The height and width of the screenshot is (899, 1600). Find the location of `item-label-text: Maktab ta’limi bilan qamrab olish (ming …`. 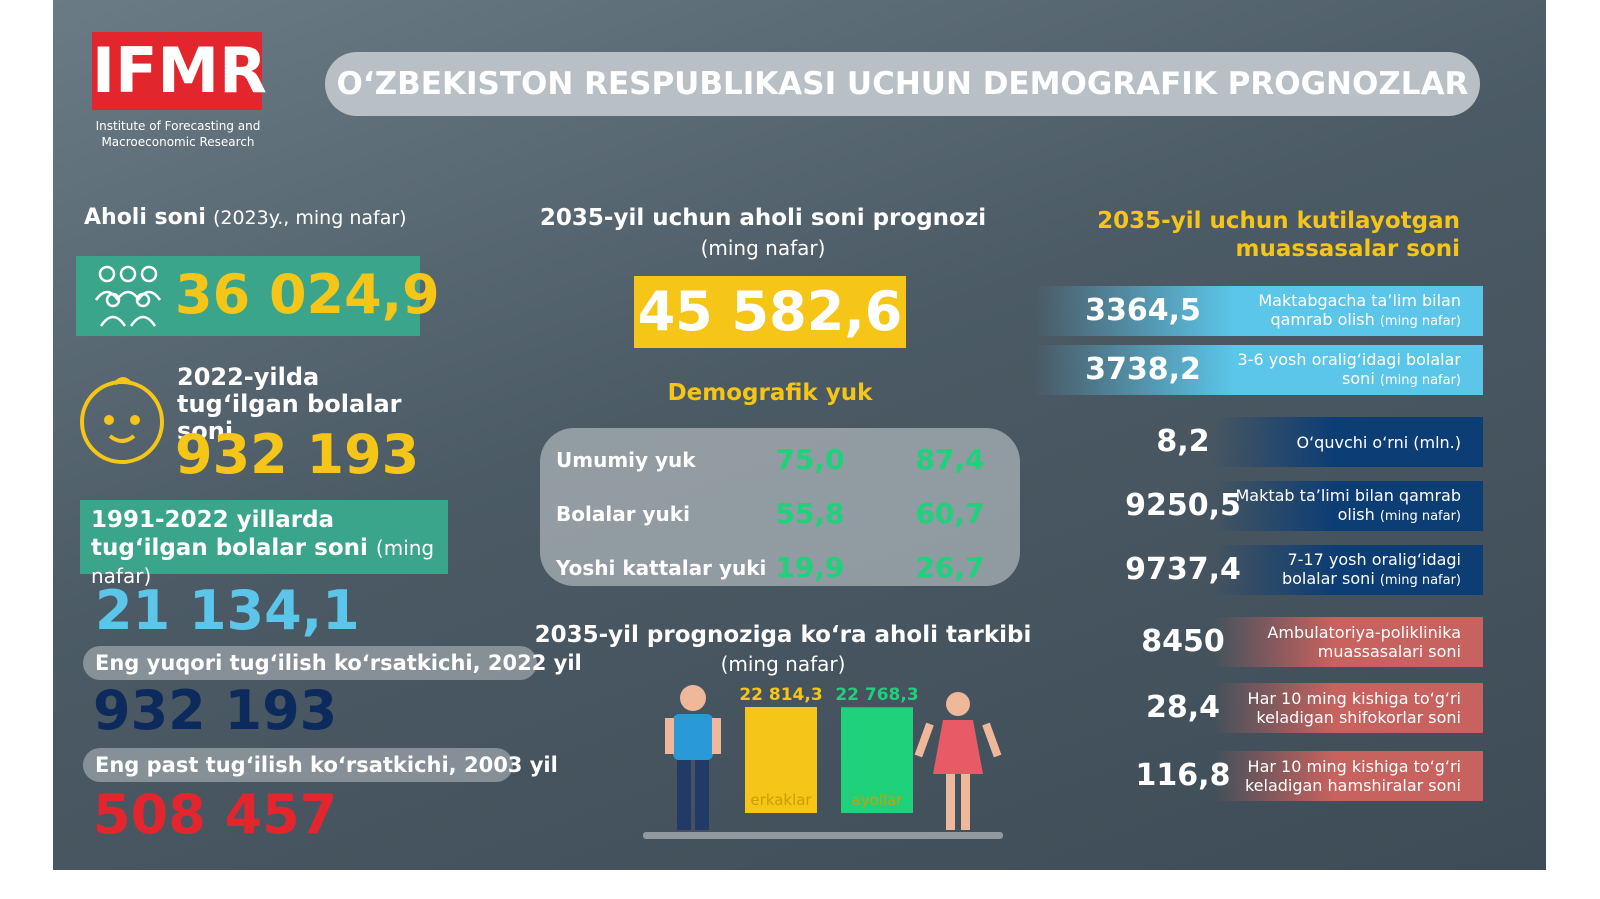

item-label-text: Maktab ta’limi bilan qamrab olish (ming … is located at coordinates (1347, 506).